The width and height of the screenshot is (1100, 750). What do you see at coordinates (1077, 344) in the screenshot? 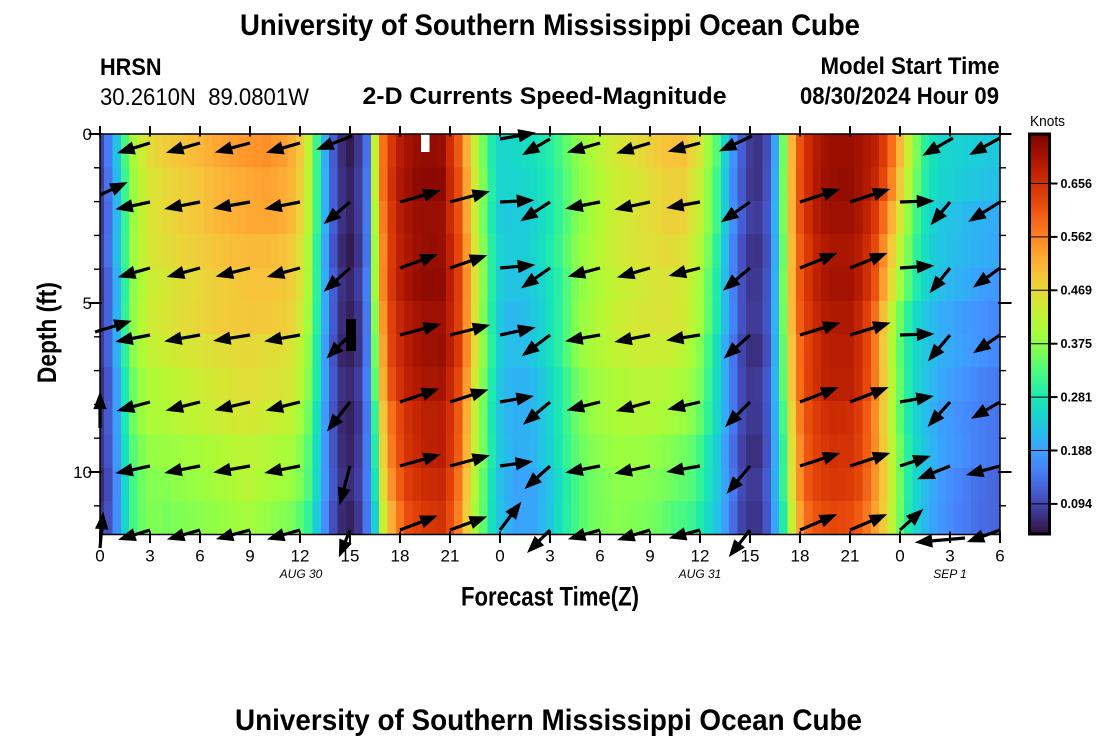
I see `svg-text: 0.375` at bounding box center [1077, 344].